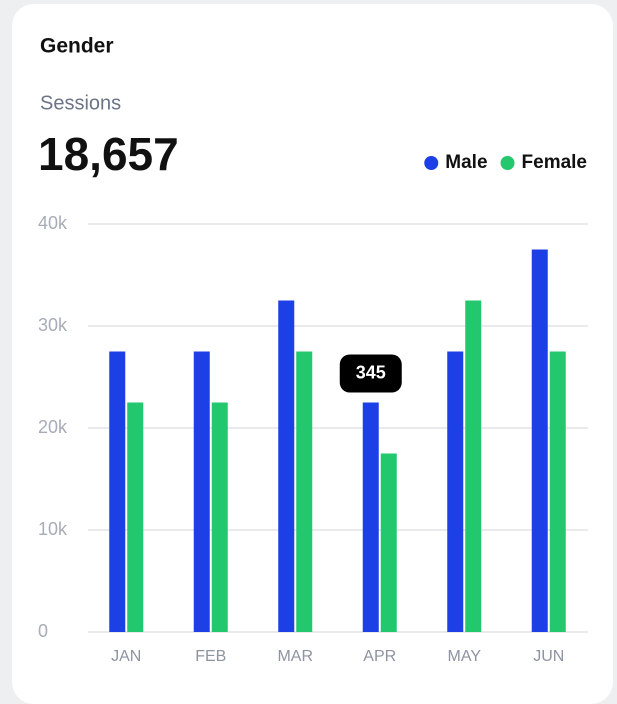 The height and width of the screenshot is (704, 617). Describe the element at coordinates (53, 325) in the screenshot. I see `y-tick-label: 30k` at that location.